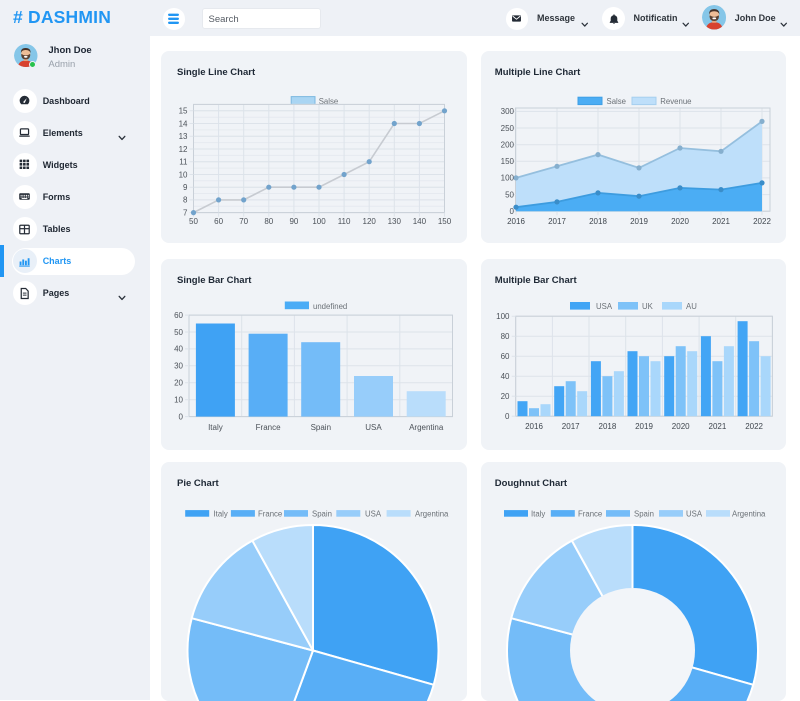  I want to click on svg-text: 11, so click(183, 162).